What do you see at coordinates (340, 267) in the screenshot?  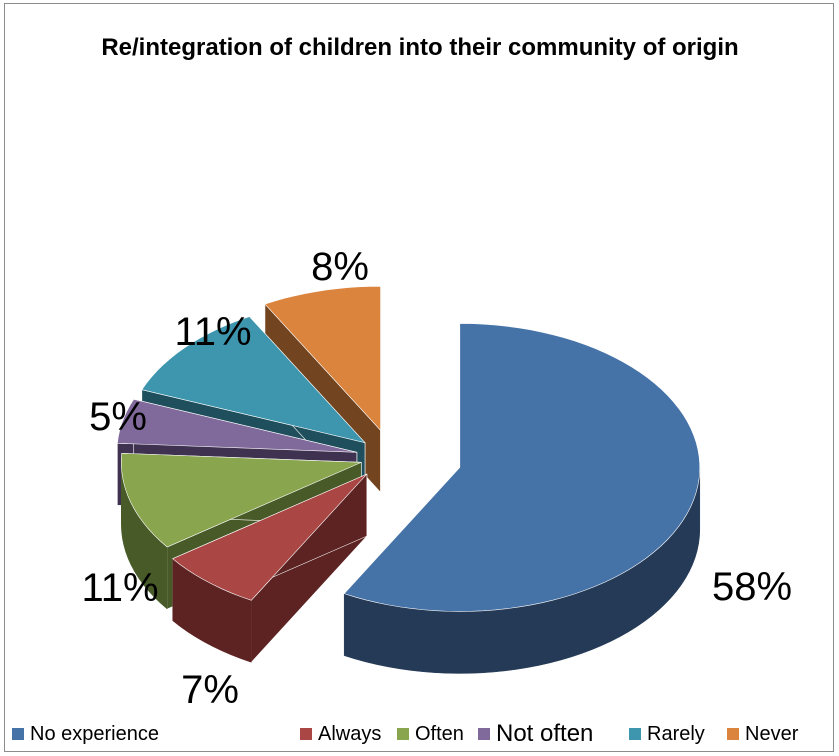 I see `data-label-never: 8%` at bounding box center [340, 267].